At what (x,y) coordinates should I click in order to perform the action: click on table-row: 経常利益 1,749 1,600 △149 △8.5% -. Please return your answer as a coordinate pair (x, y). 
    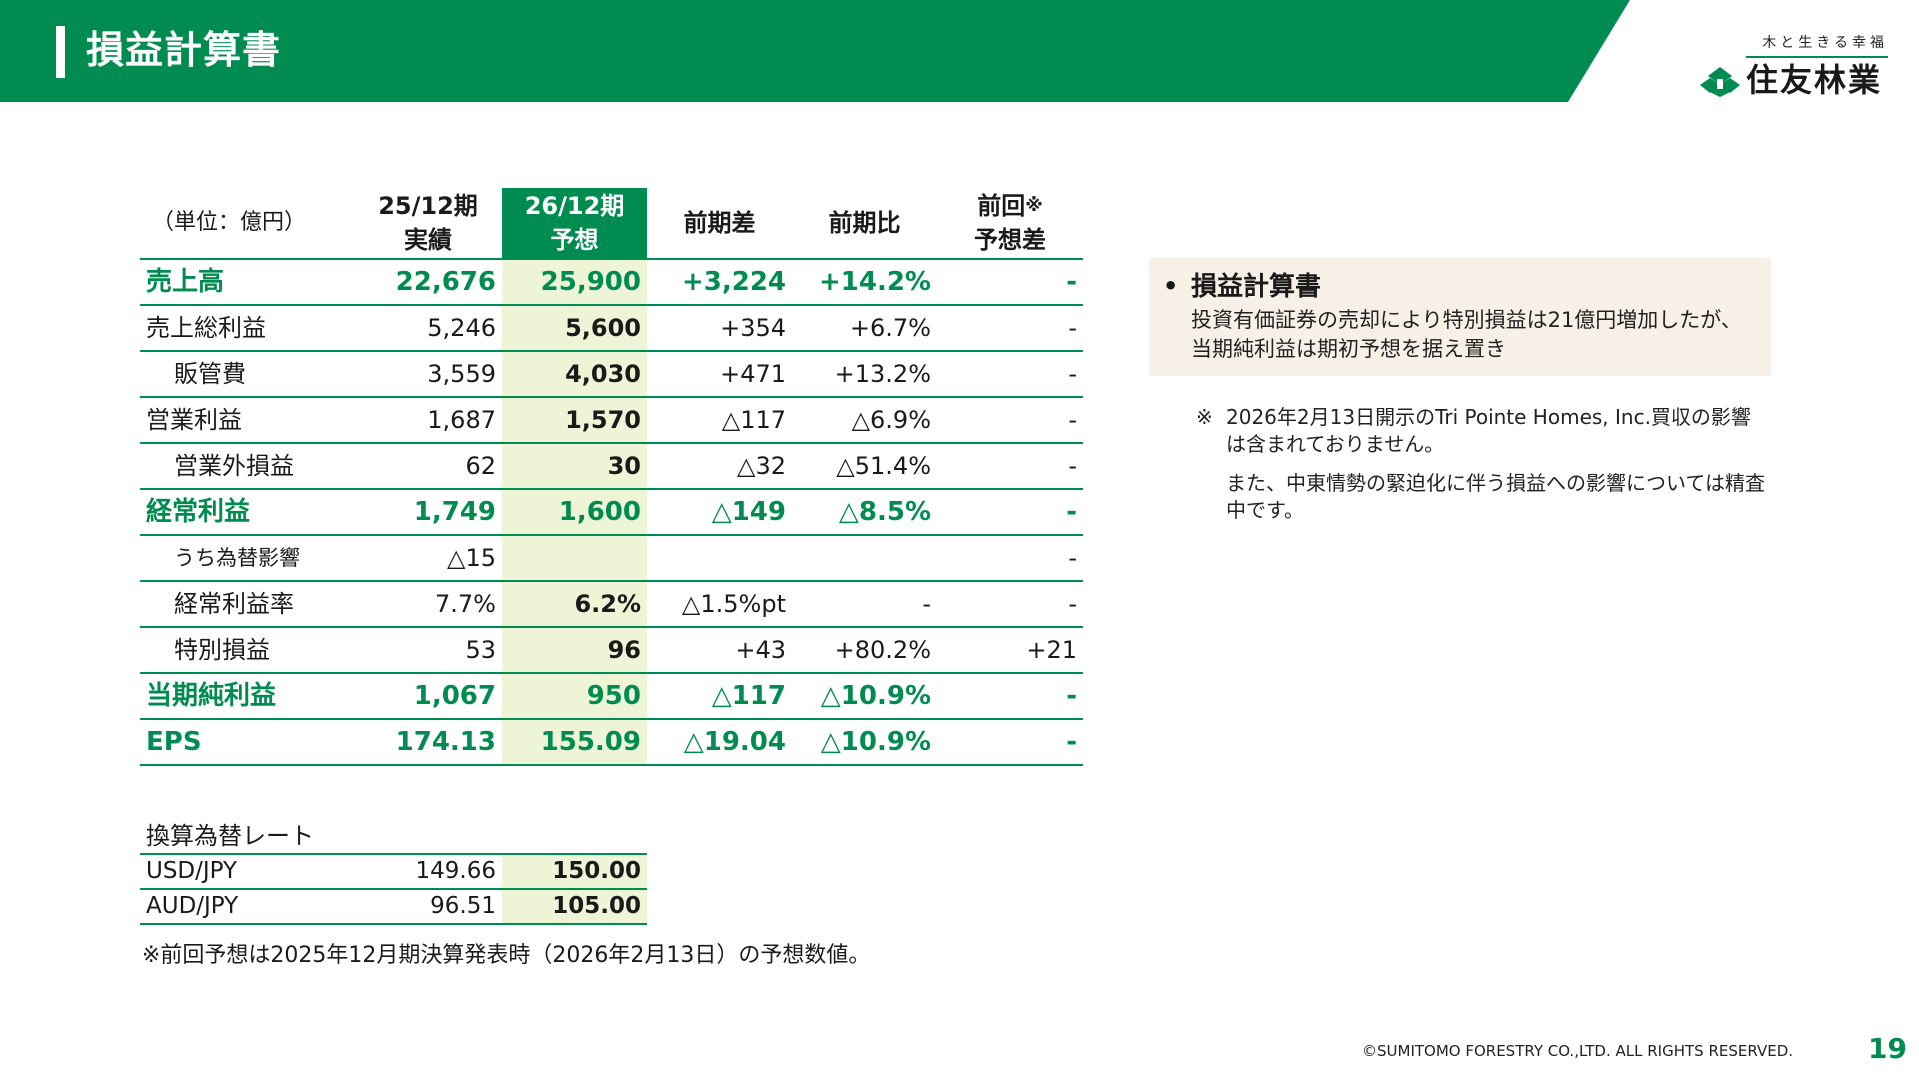
    Looking at the image, I should click on (611, 512).